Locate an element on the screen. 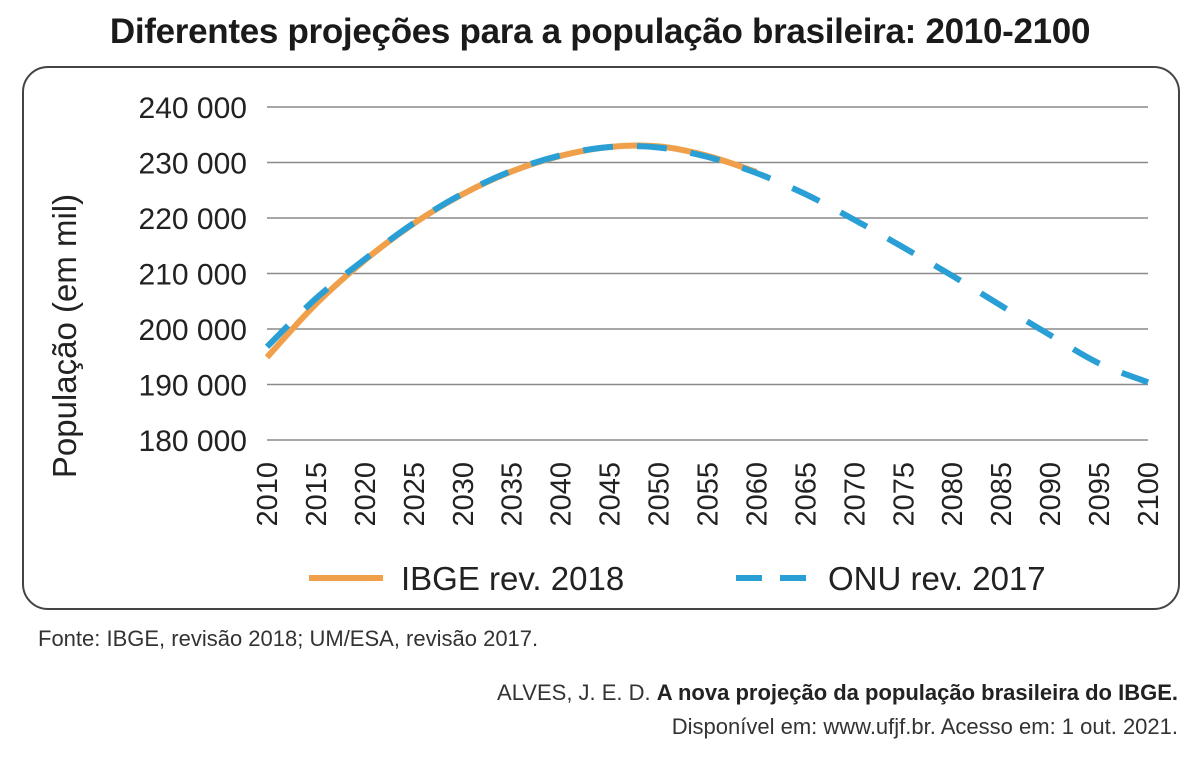 This screenshot has width=1200, height=758. y-tick-label: 220 000 is located at coordinates (193, 219).